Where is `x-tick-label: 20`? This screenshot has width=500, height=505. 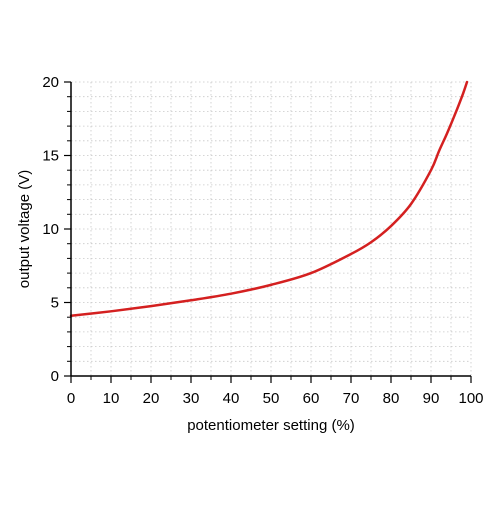 x-tick-label: 20 is located at coordinates (151, 398).